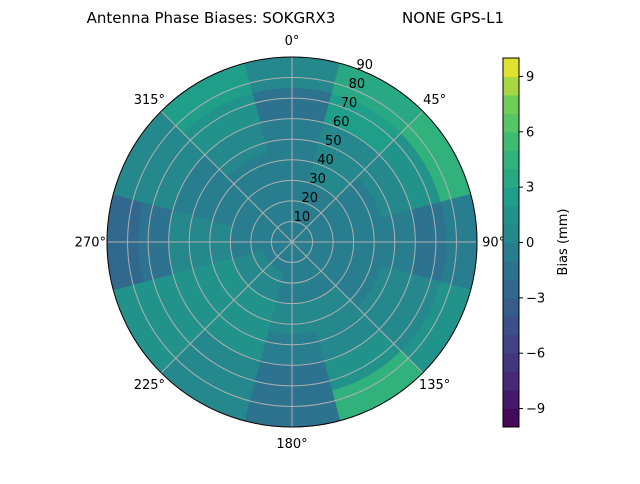  Describe the element at coordinates (434, 100) in the screenshot. I see `angular-tick-label: 45°` at that location.